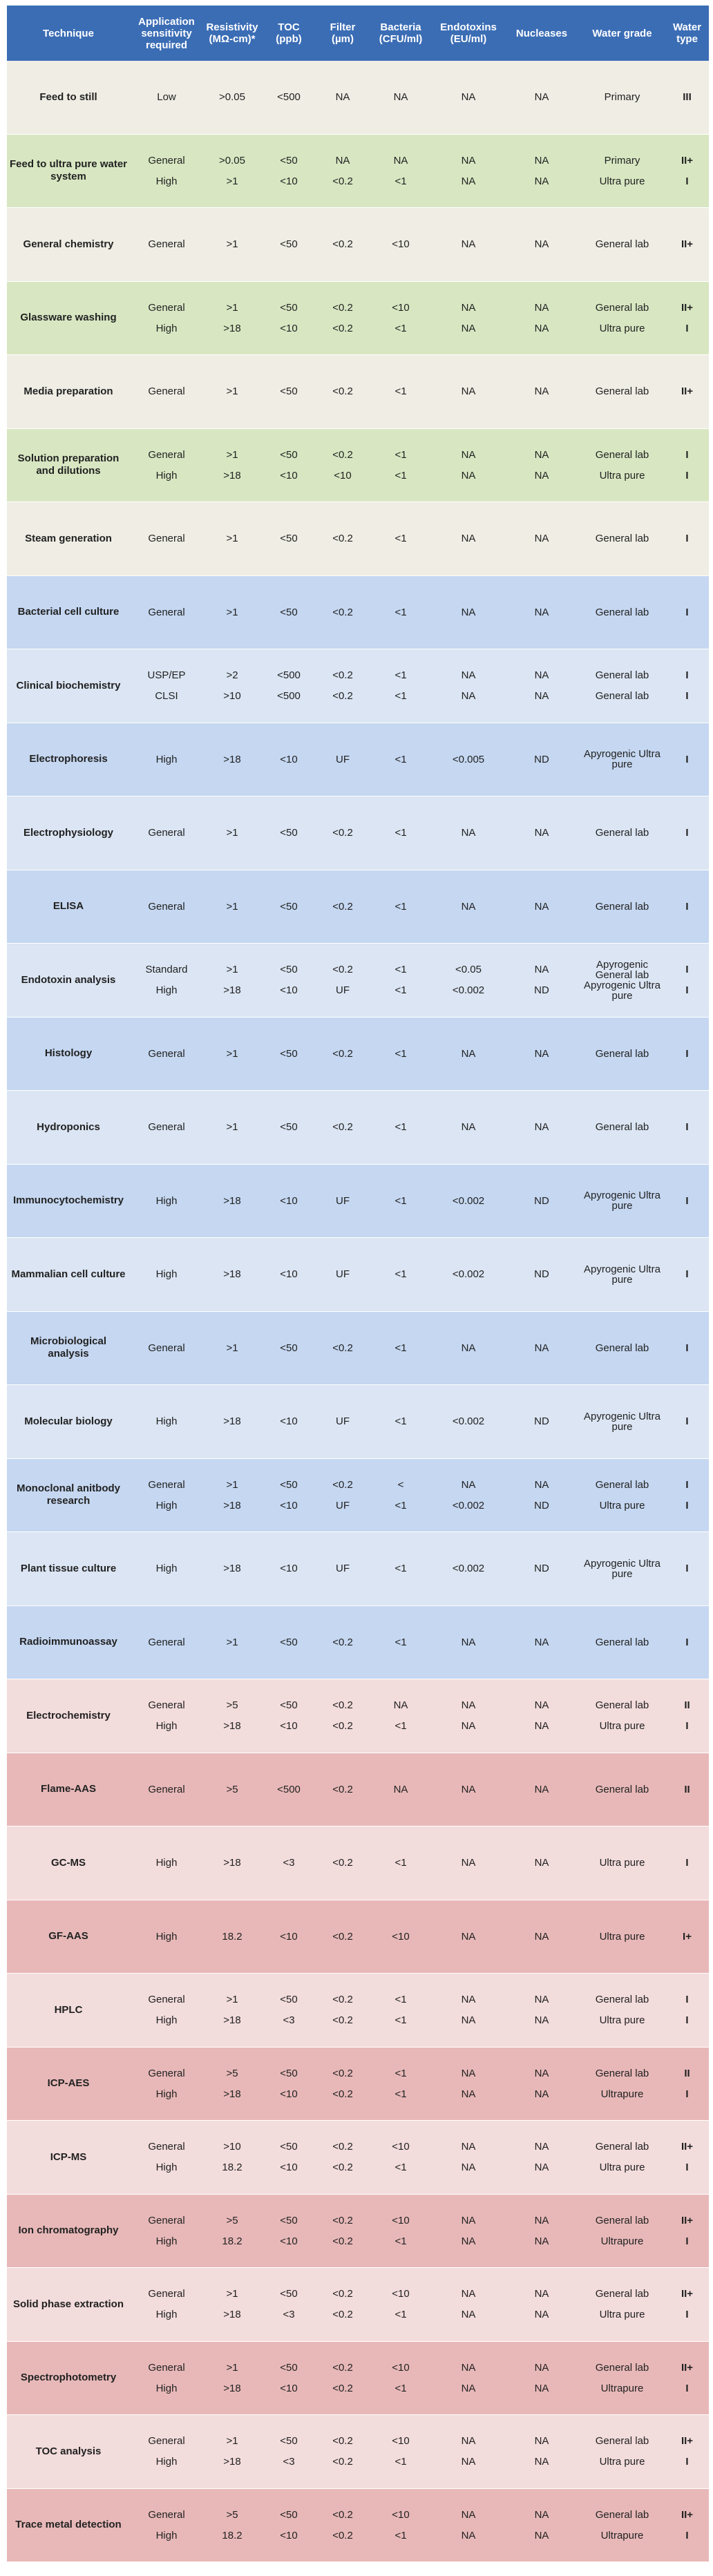 This screenshot has height=2576, width=713. What do you see at coordinates (68, 1715) in the screenshot?
I see `technique-cell: Electrochemistry` at bounding box center [68, 1715].